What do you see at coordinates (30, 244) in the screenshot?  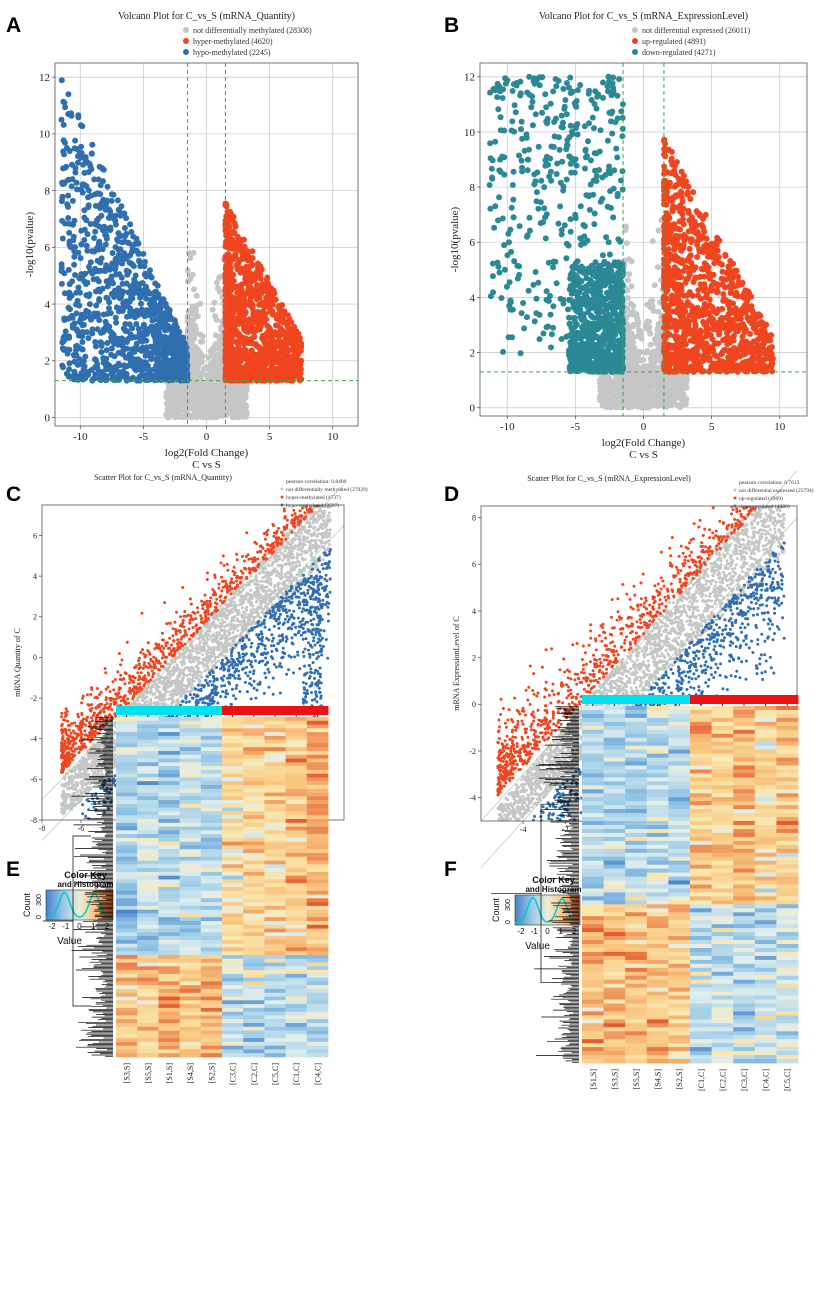 I see `y-axis-label: -log10(pvalue)` at bounding box center [30, 244].